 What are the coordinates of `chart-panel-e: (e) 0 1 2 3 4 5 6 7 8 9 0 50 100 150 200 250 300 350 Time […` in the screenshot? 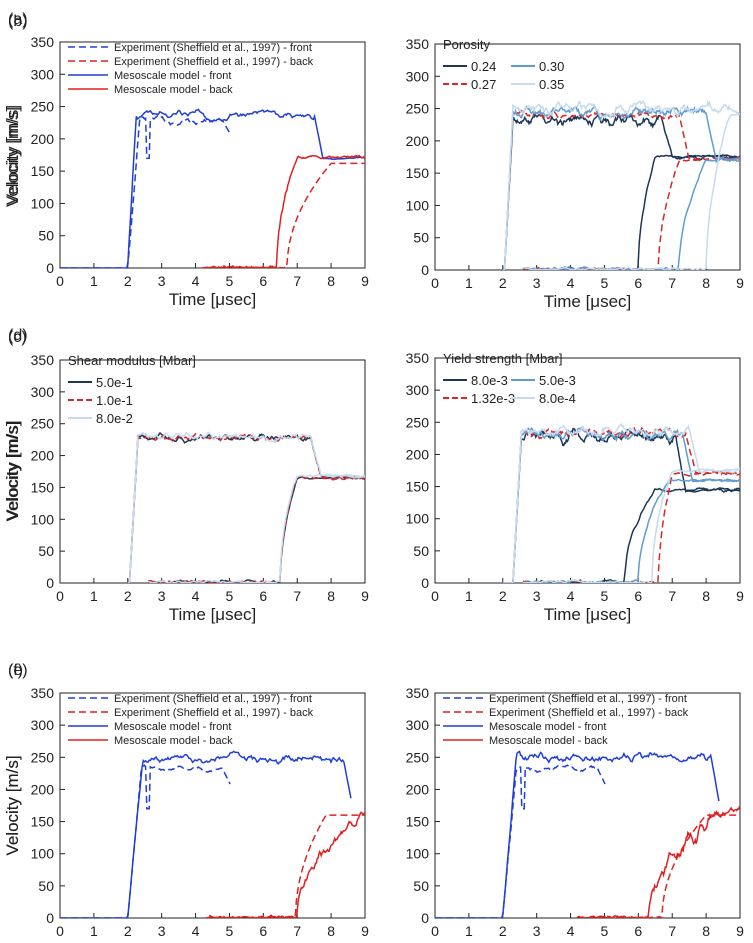 It's located at (186, 802).